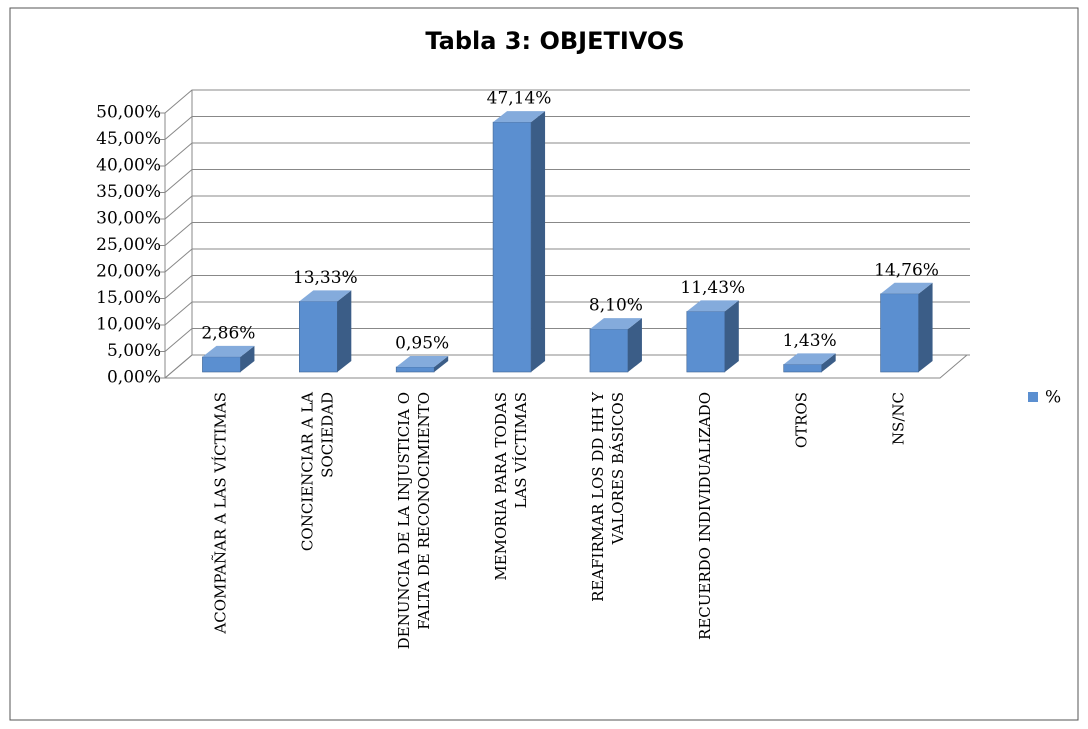 The image size is (1088, 729). Describe the element at coordinates (220, 513) in the screenshot. I see `x-tick-label: ACOMPAÑAR A LAS VÍCTIMAS` at that location.